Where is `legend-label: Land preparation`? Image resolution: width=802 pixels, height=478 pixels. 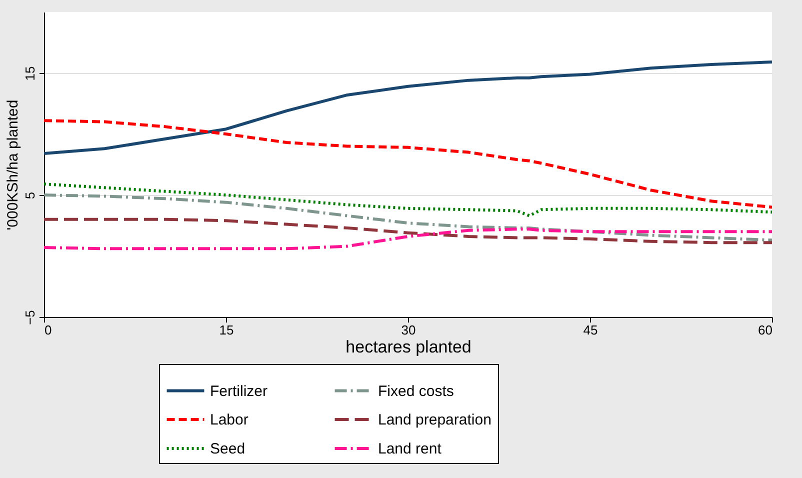
legend-label: Land preparation is located at coordinates (435, 420).